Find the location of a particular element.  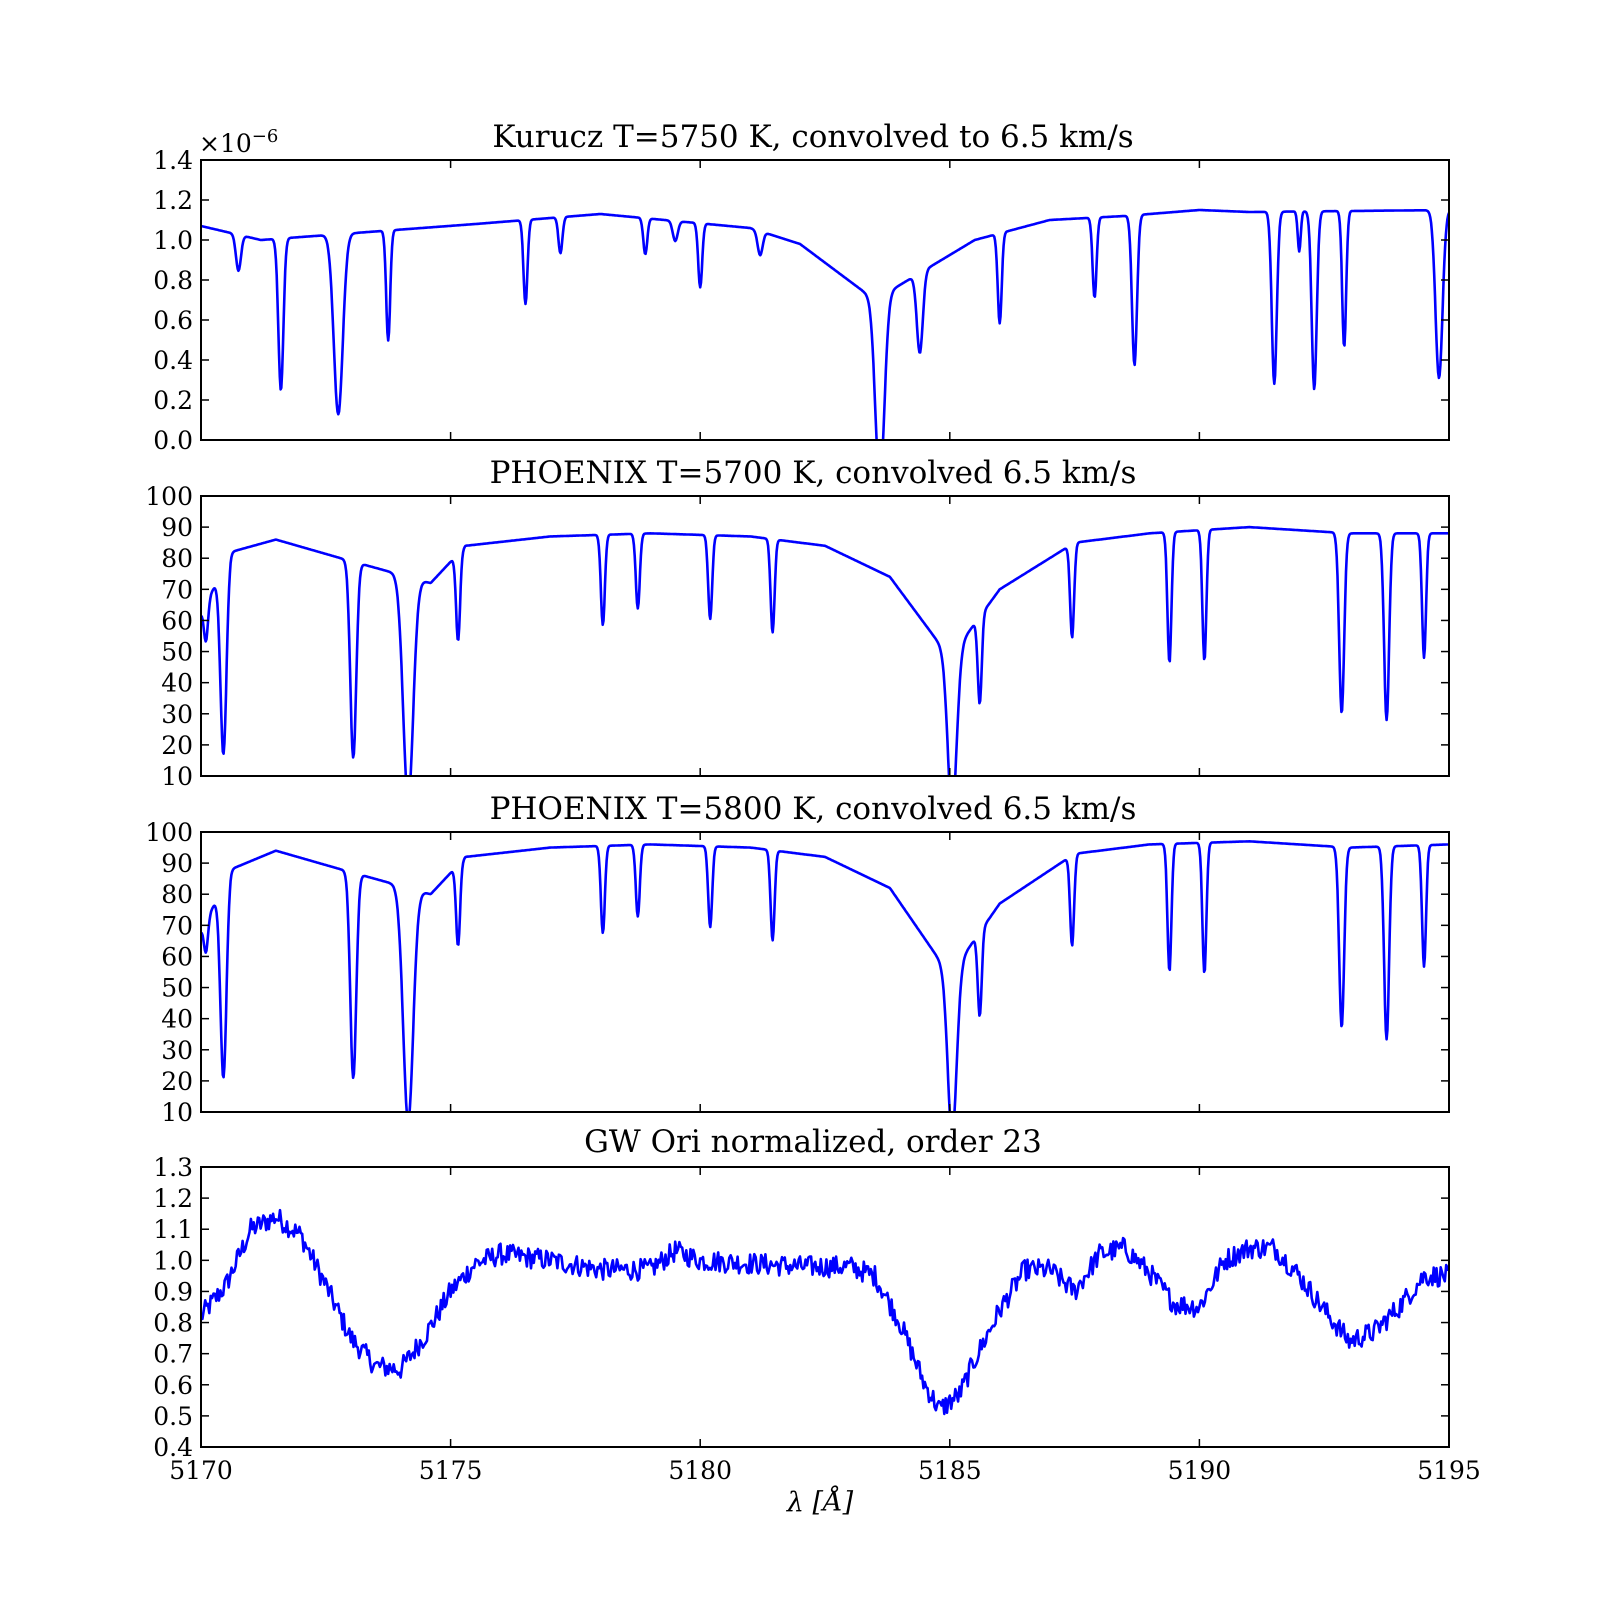

gw-ori-ytick-label: 1.3 is located at coordinates (173, 1167).